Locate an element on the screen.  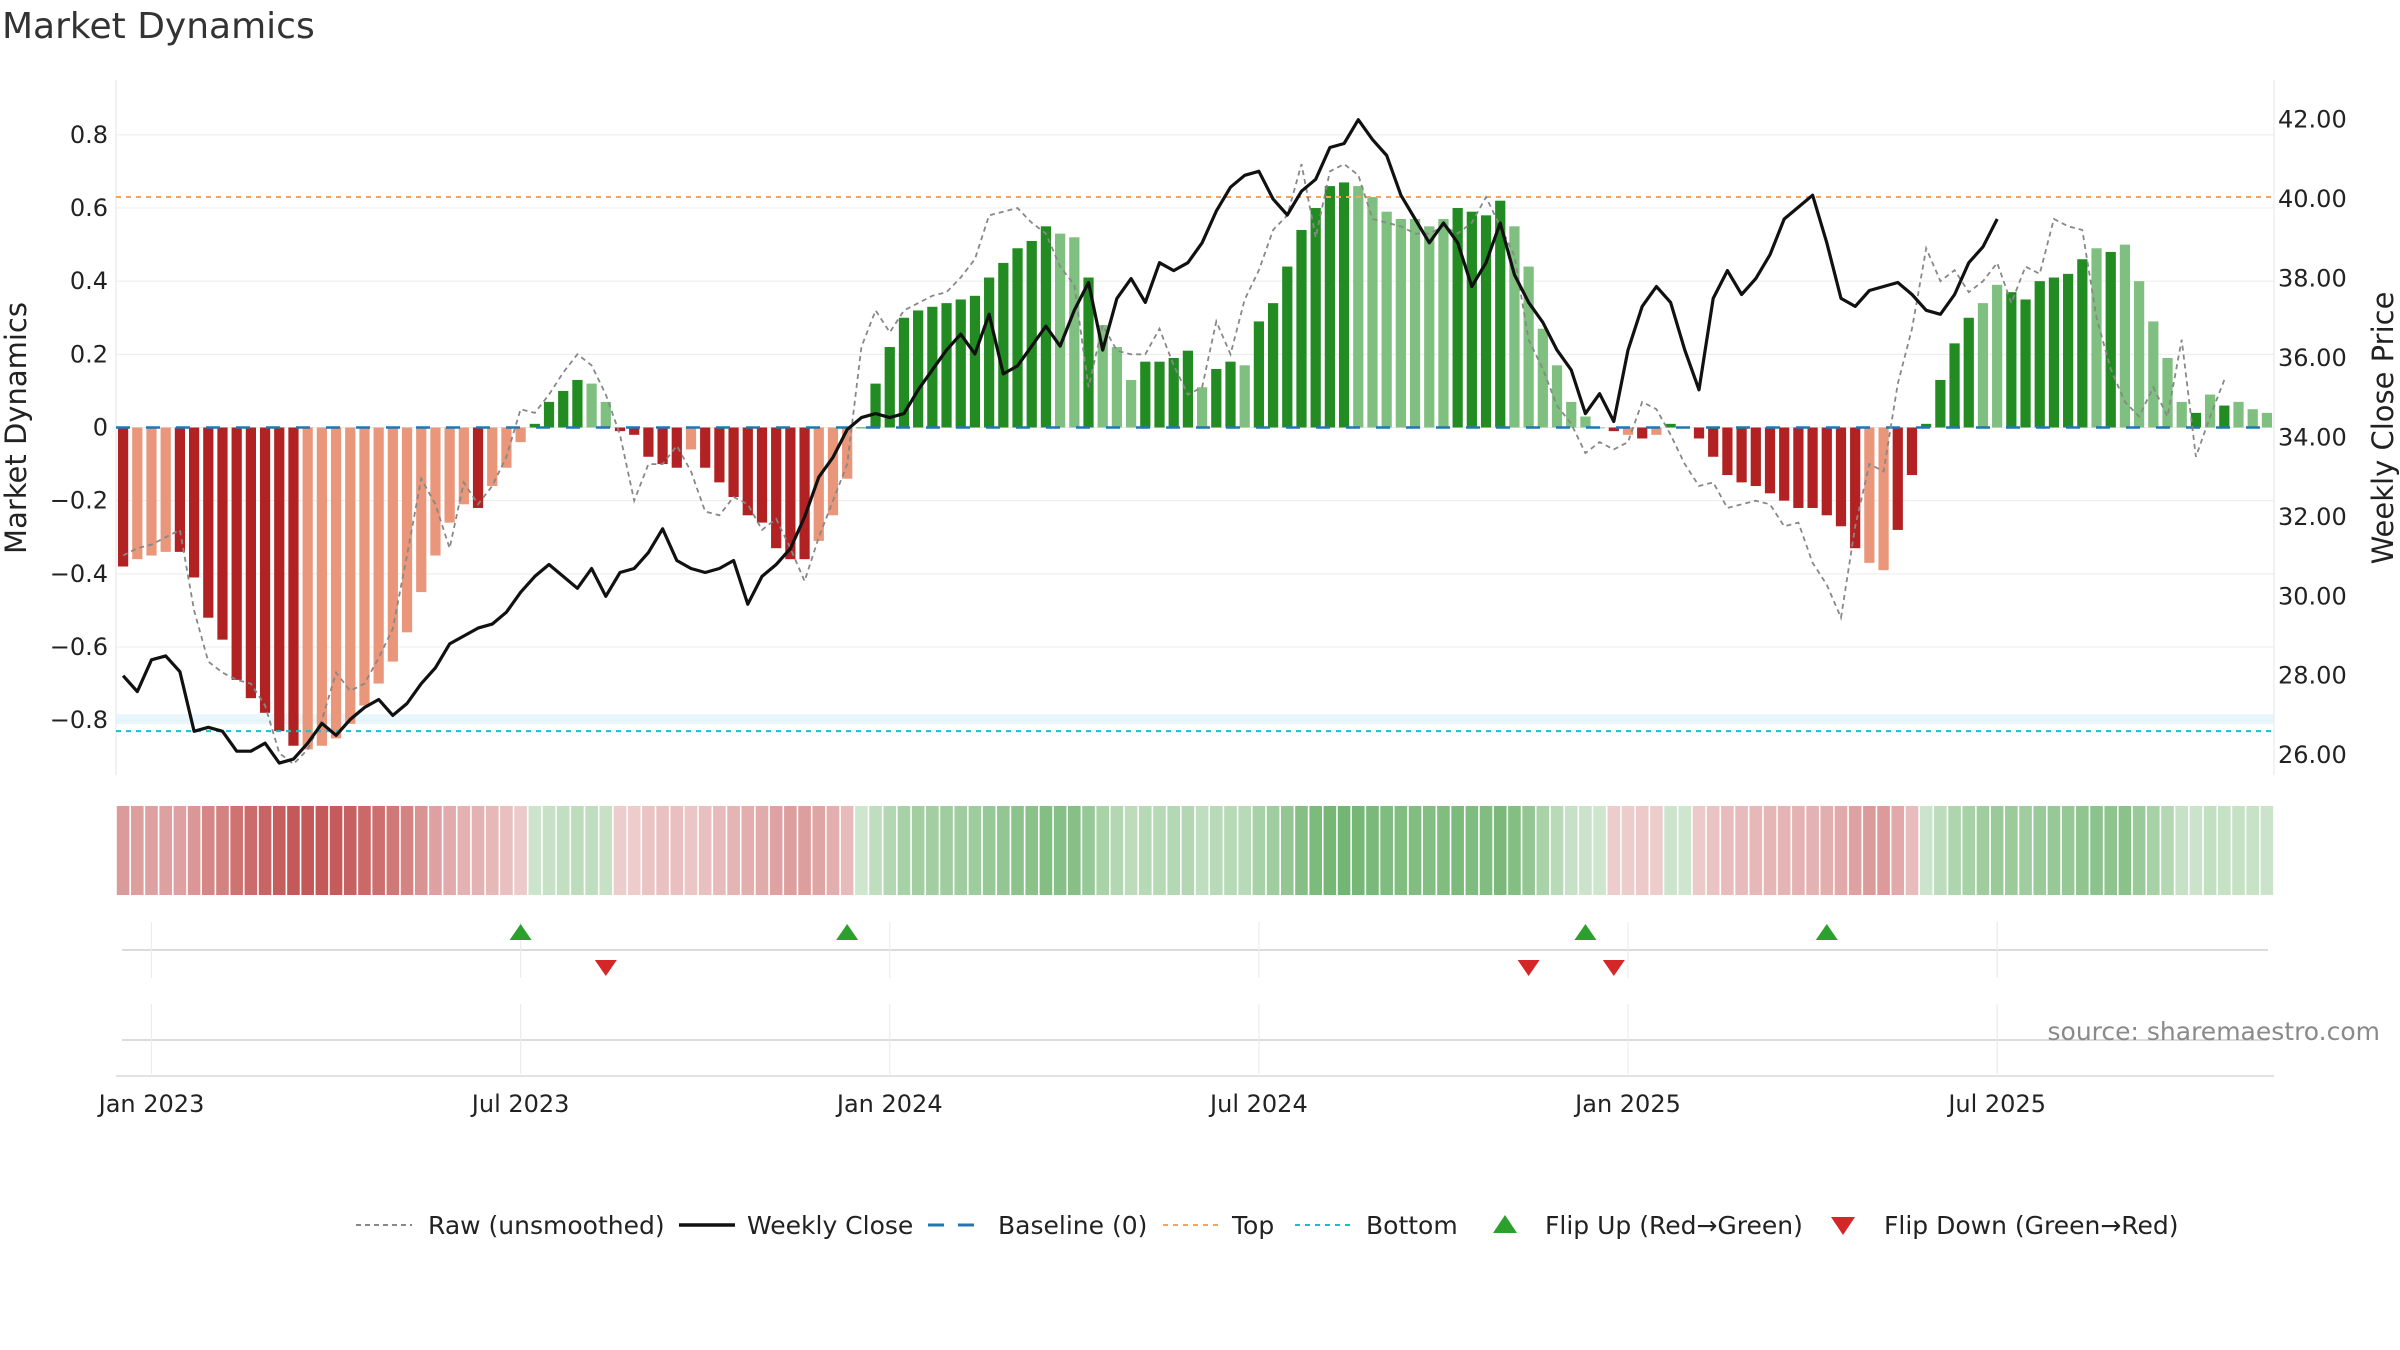
legend-label: Flip Up (Red→Green) is located at coordinates (1674, 1225).